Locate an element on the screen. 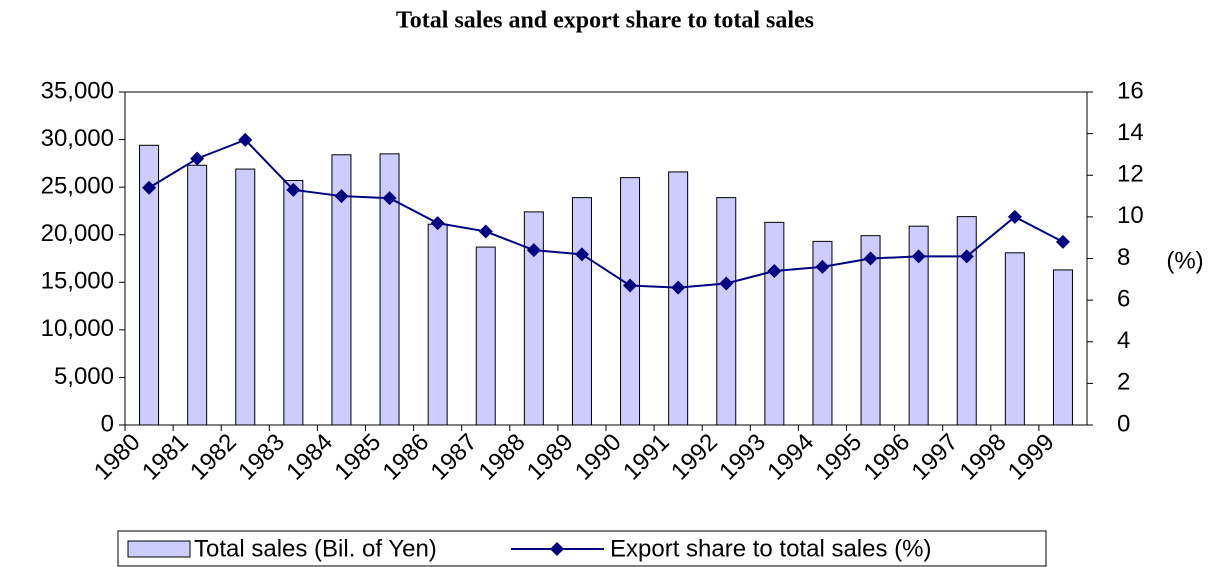 The image size is (1210, 567). y2-tick-label: 2 is located at coordinates (1123, 382).